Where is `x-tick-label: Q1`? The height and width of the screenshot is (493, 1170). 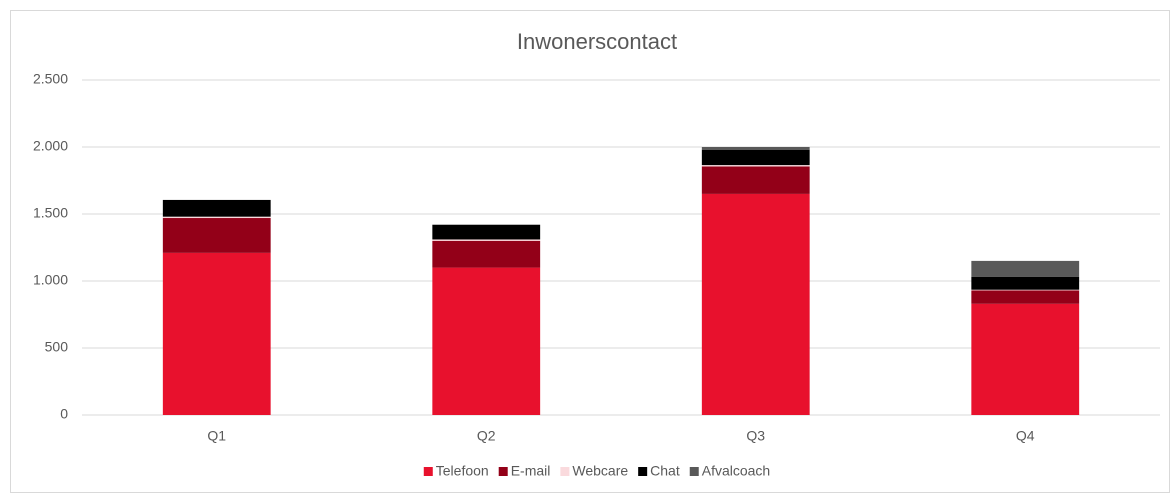
x-tick-label: Q1 is located at coordinates (216, 436).